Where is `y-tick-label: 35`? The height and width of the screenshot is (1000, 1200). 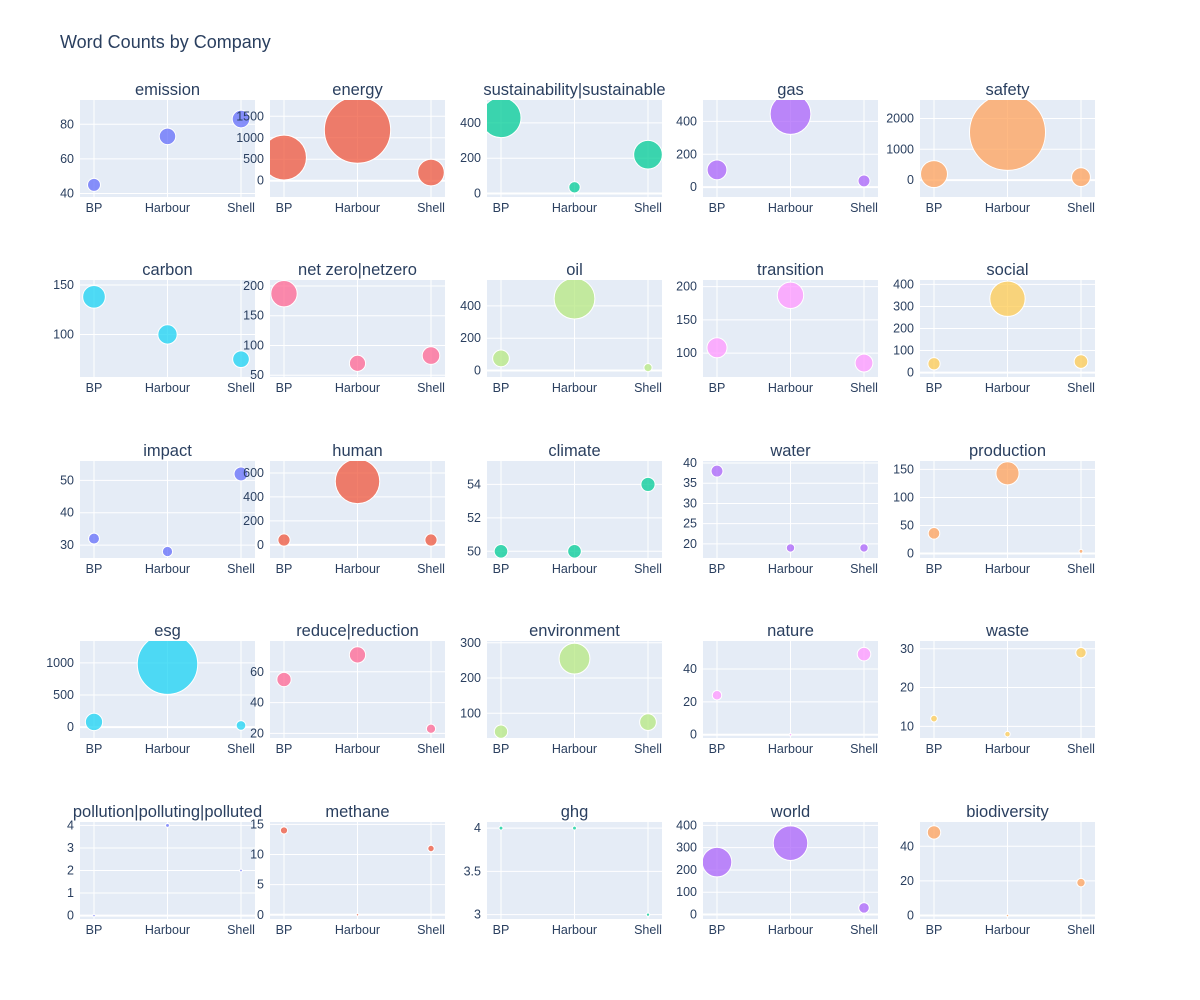
y-tick-label: 35 is located at coordinates (690, 483).